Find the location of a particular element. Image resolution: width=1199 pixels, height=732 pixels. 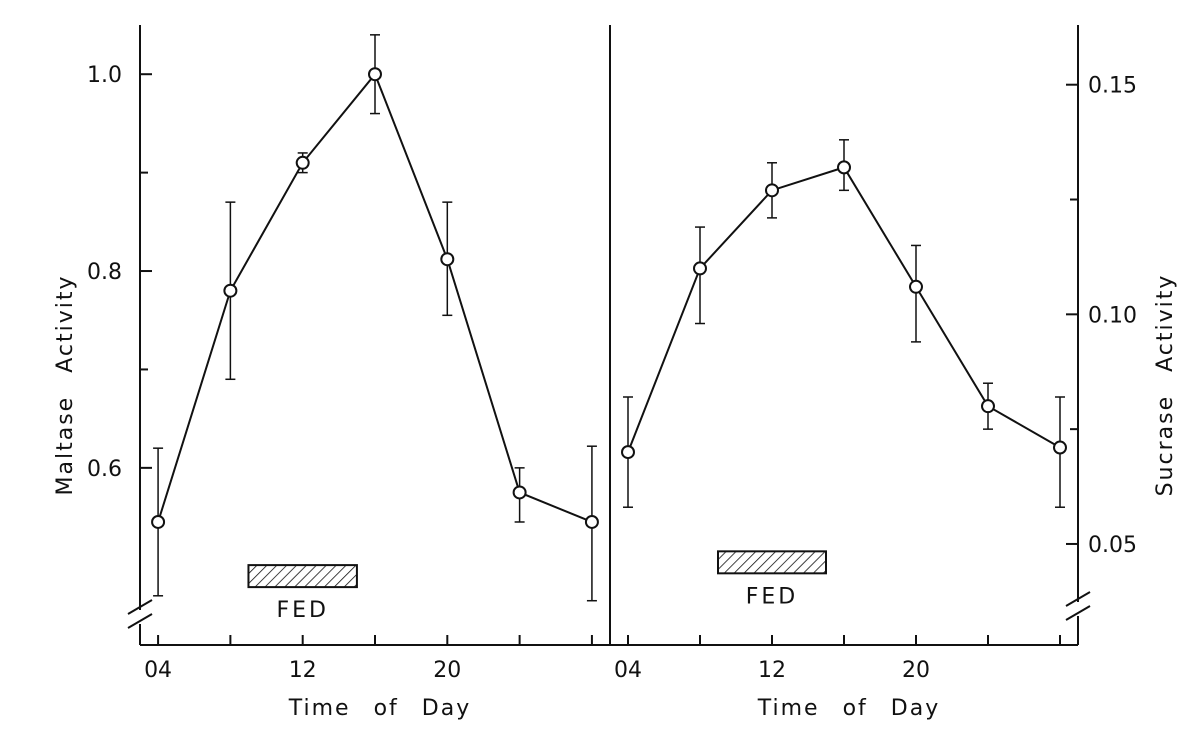

maltase-x-axis-label: Time of Day is located at coordinates (379, 708).